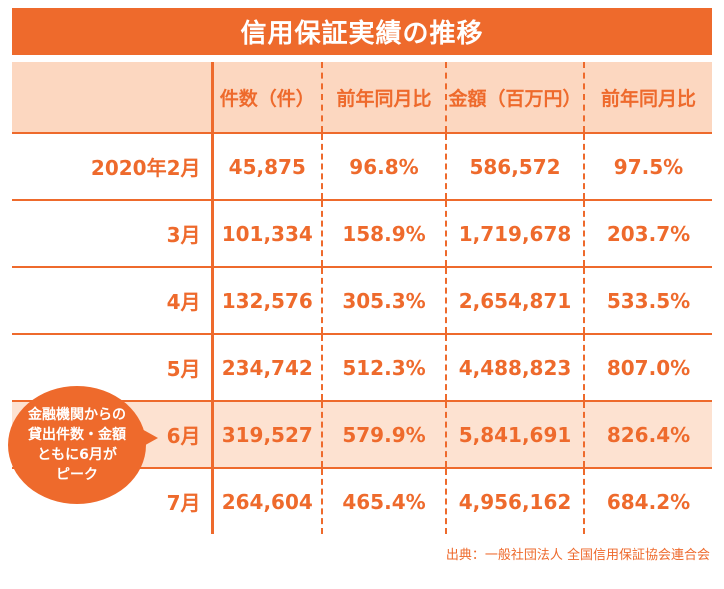  I want to click on row-month: 3月, so click(113, 234).